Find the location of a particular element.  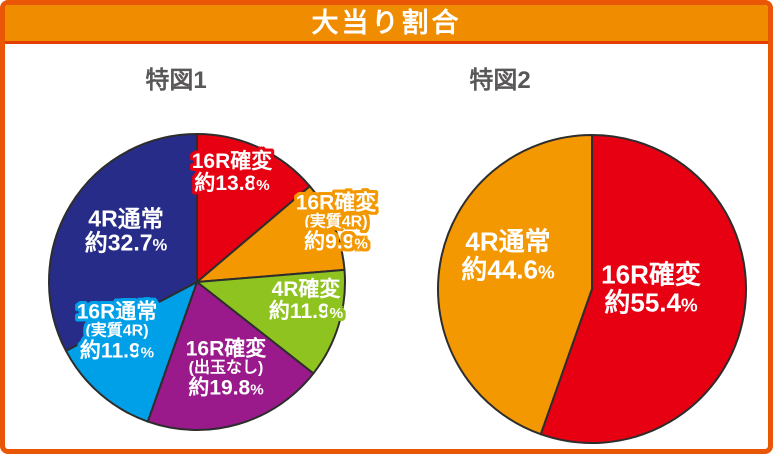

pie1-slice-label-5: 4R通常 約32.7% is located at coordinates (126, 230).